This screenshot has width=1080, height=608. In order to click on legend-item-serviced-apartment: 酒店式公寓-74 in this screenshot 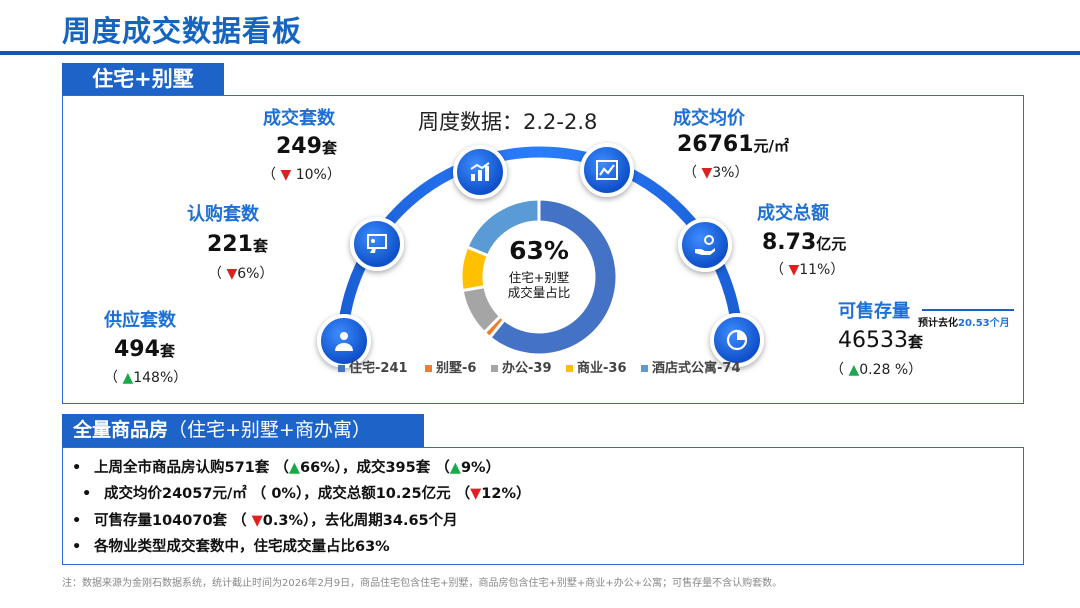, I will do `click(691, 366)`.